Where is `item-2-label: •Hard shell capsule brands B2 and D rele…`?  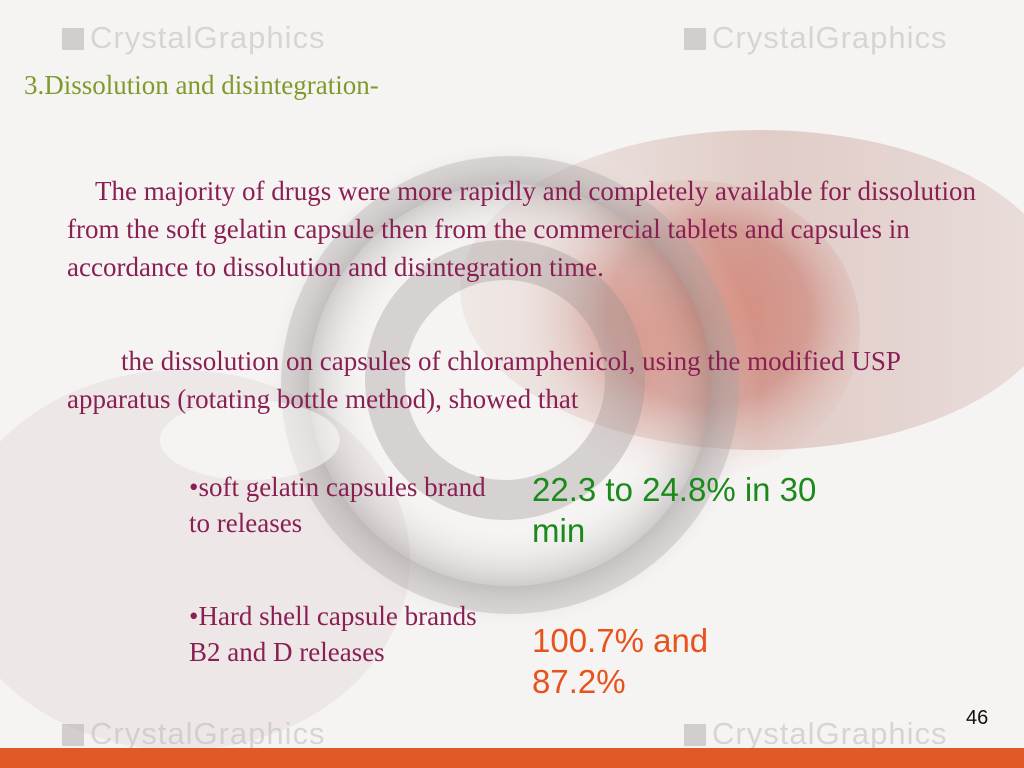
item-2-label: •Hard shell capsule brands B2 and D rele… is located at coordinates (333, 634).